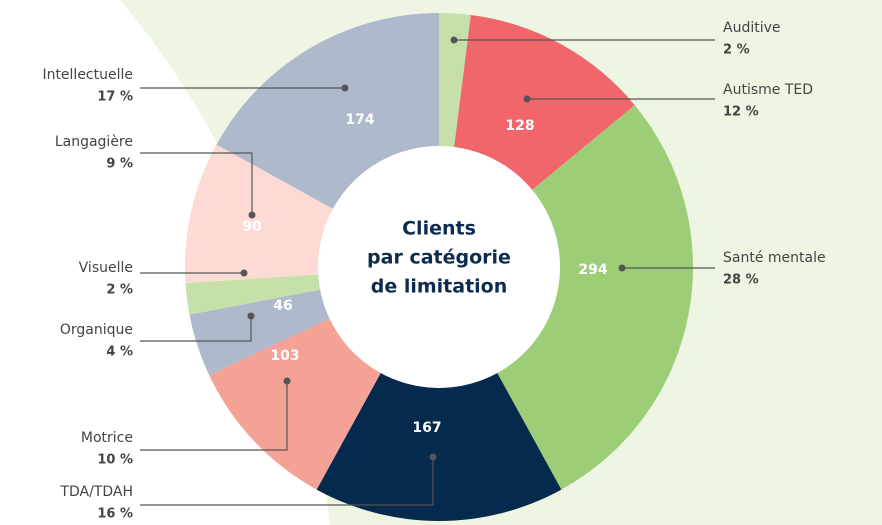  I want to click on category-label: Intellectuelle, so click(87, 75).